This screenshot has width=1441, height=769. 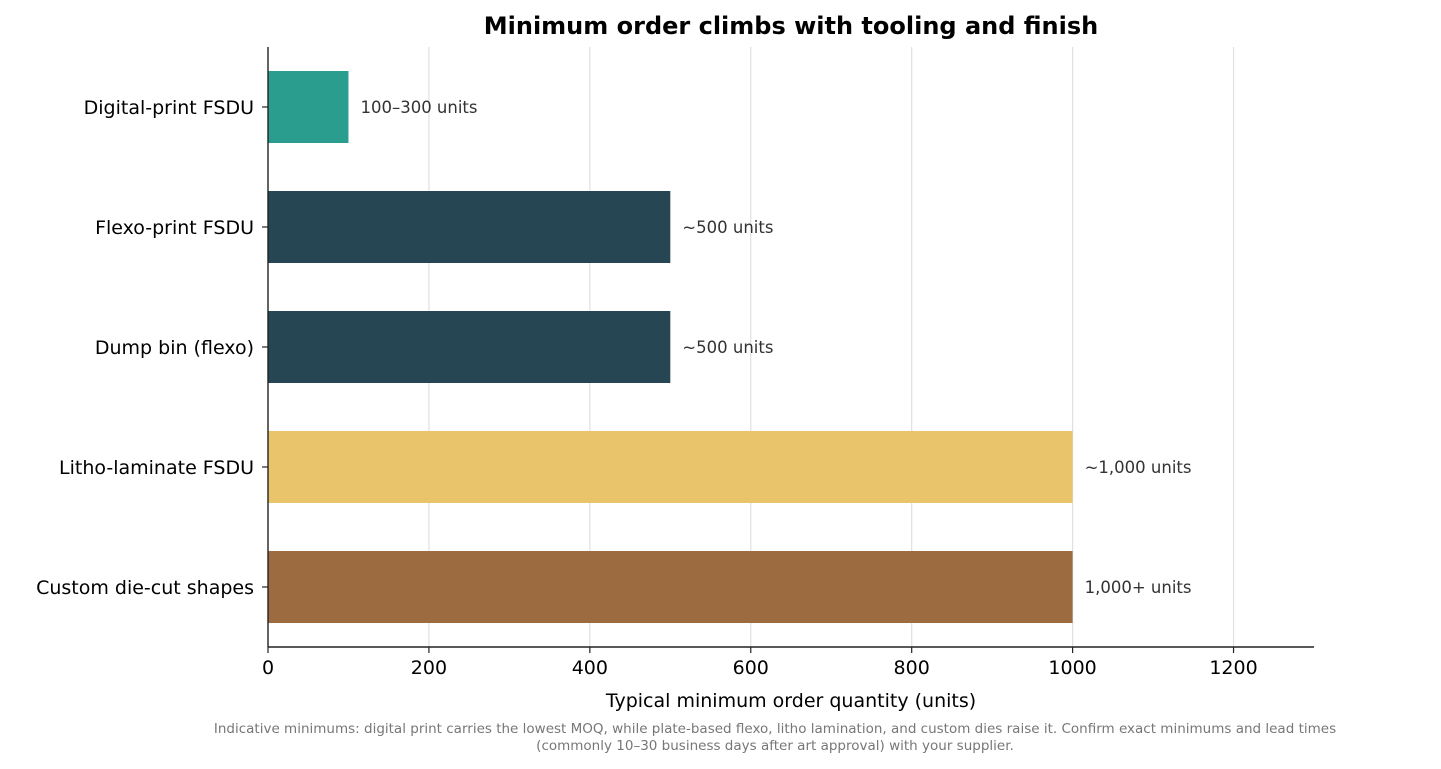 What do you see at coordinates (174, 228) in the screenshot?
I see `y-tick-label: Flexo-print FSDU` at bounding box center [174, 228].